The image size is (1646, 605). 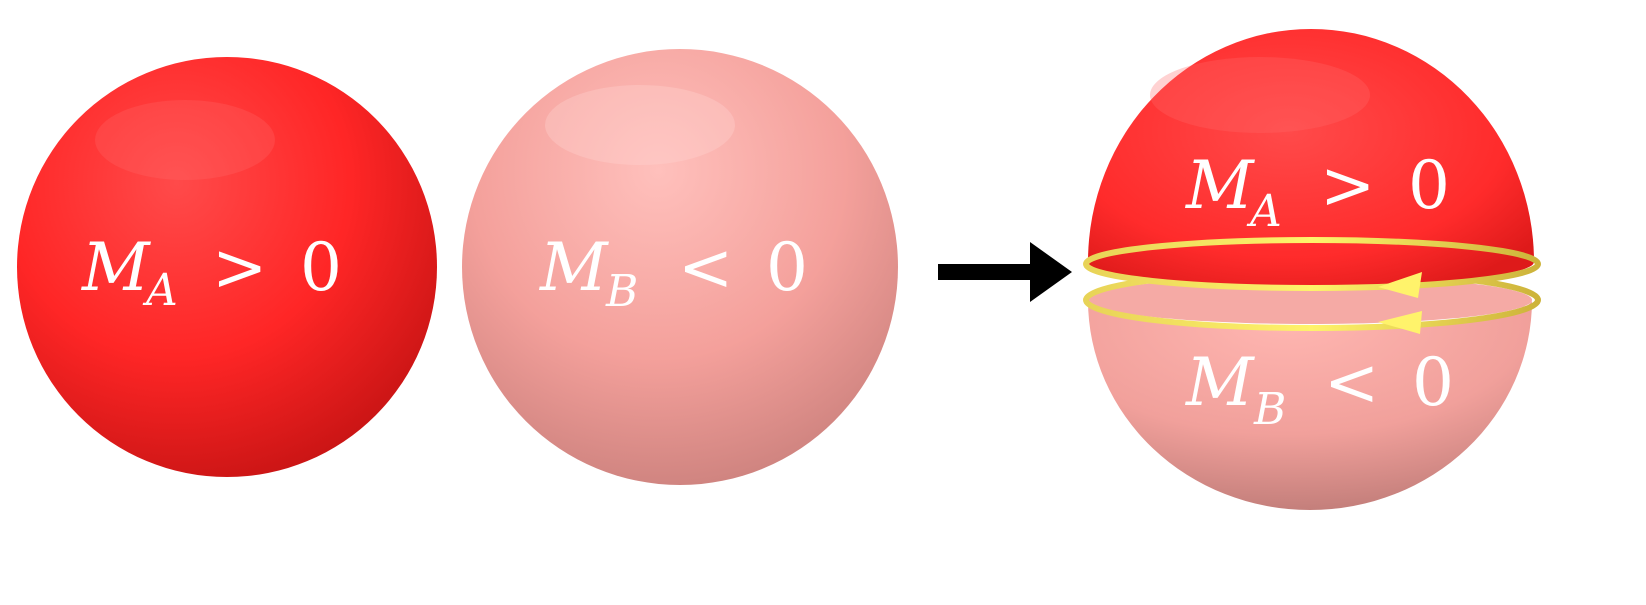 I want to click on combined-top-value: 0, so click(x=1429, y=185).